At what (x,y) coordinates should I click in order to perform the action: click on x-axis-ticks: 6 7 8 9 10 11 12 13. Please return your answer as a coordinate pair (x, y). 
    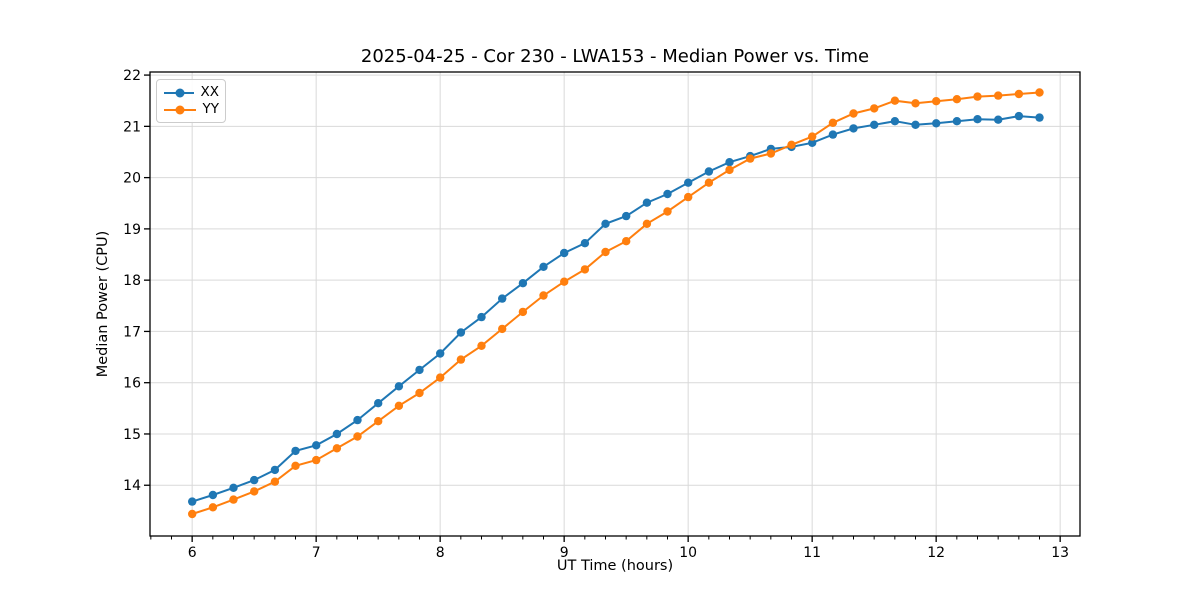
    Looking at the image, I should click on (609, 548).